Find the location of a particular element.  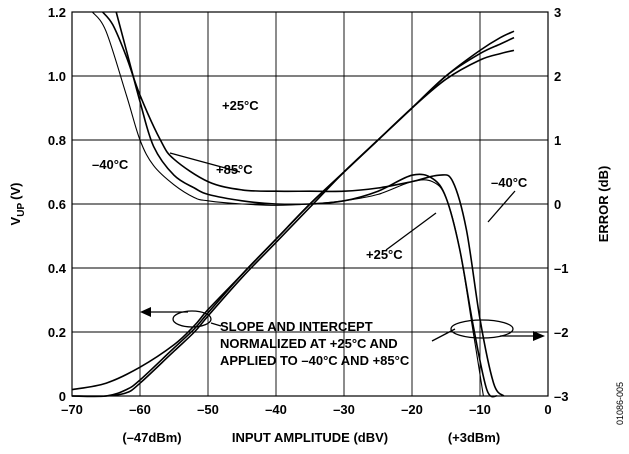

y-right-tick-label: 1 is located at coordinates (557, 140).